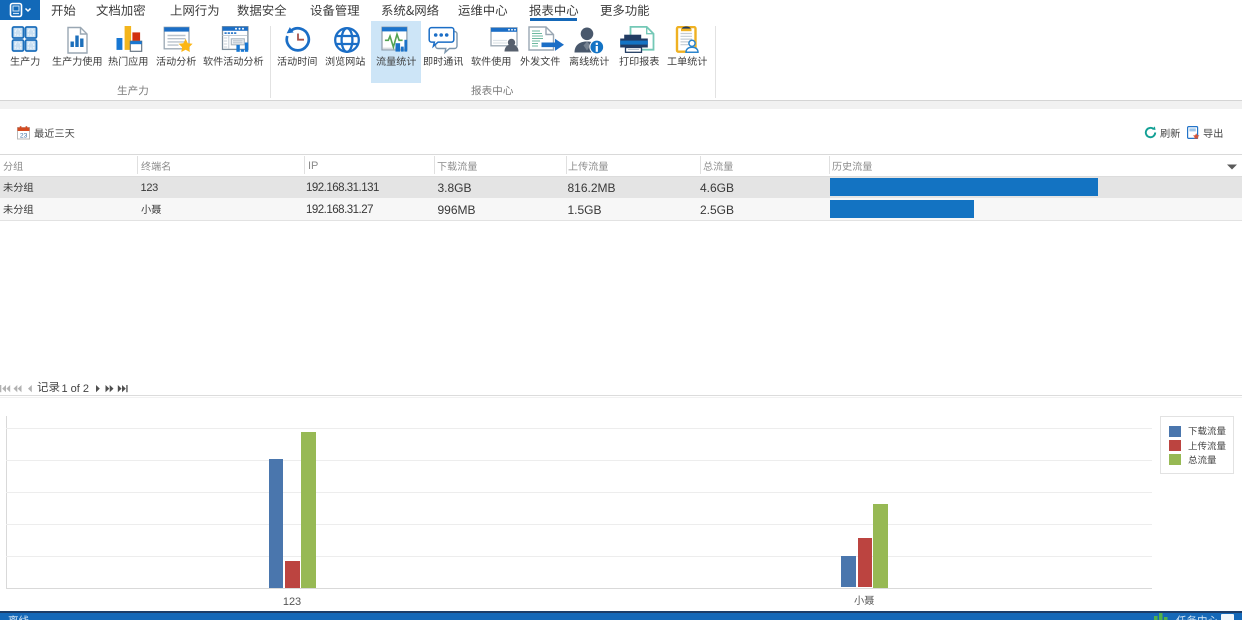  What do you see at coordinates (24, 135) in the screenshot?
I see `svg-text: 23` at bounding box center [24, 135].